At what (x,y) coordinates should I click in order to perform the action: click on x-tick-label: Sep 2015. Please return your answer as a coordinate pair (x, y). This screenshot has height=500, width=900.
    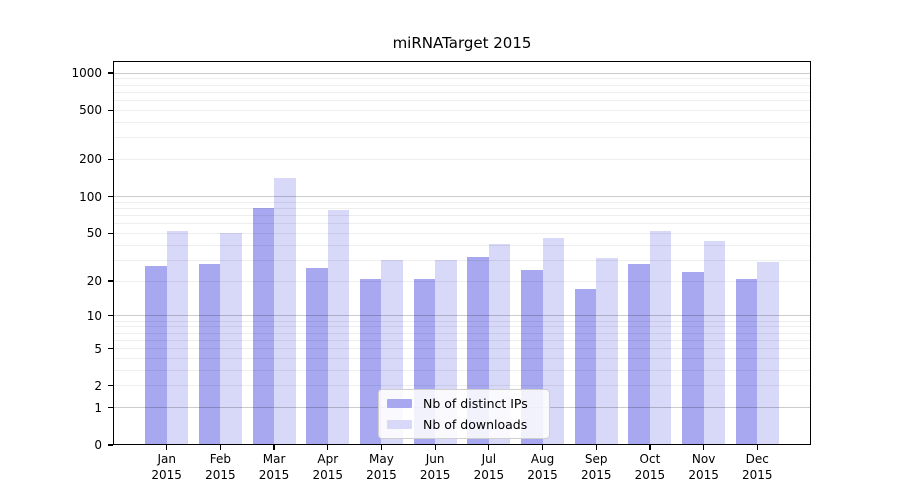
    Looking at the image, I should click on (596, 467).